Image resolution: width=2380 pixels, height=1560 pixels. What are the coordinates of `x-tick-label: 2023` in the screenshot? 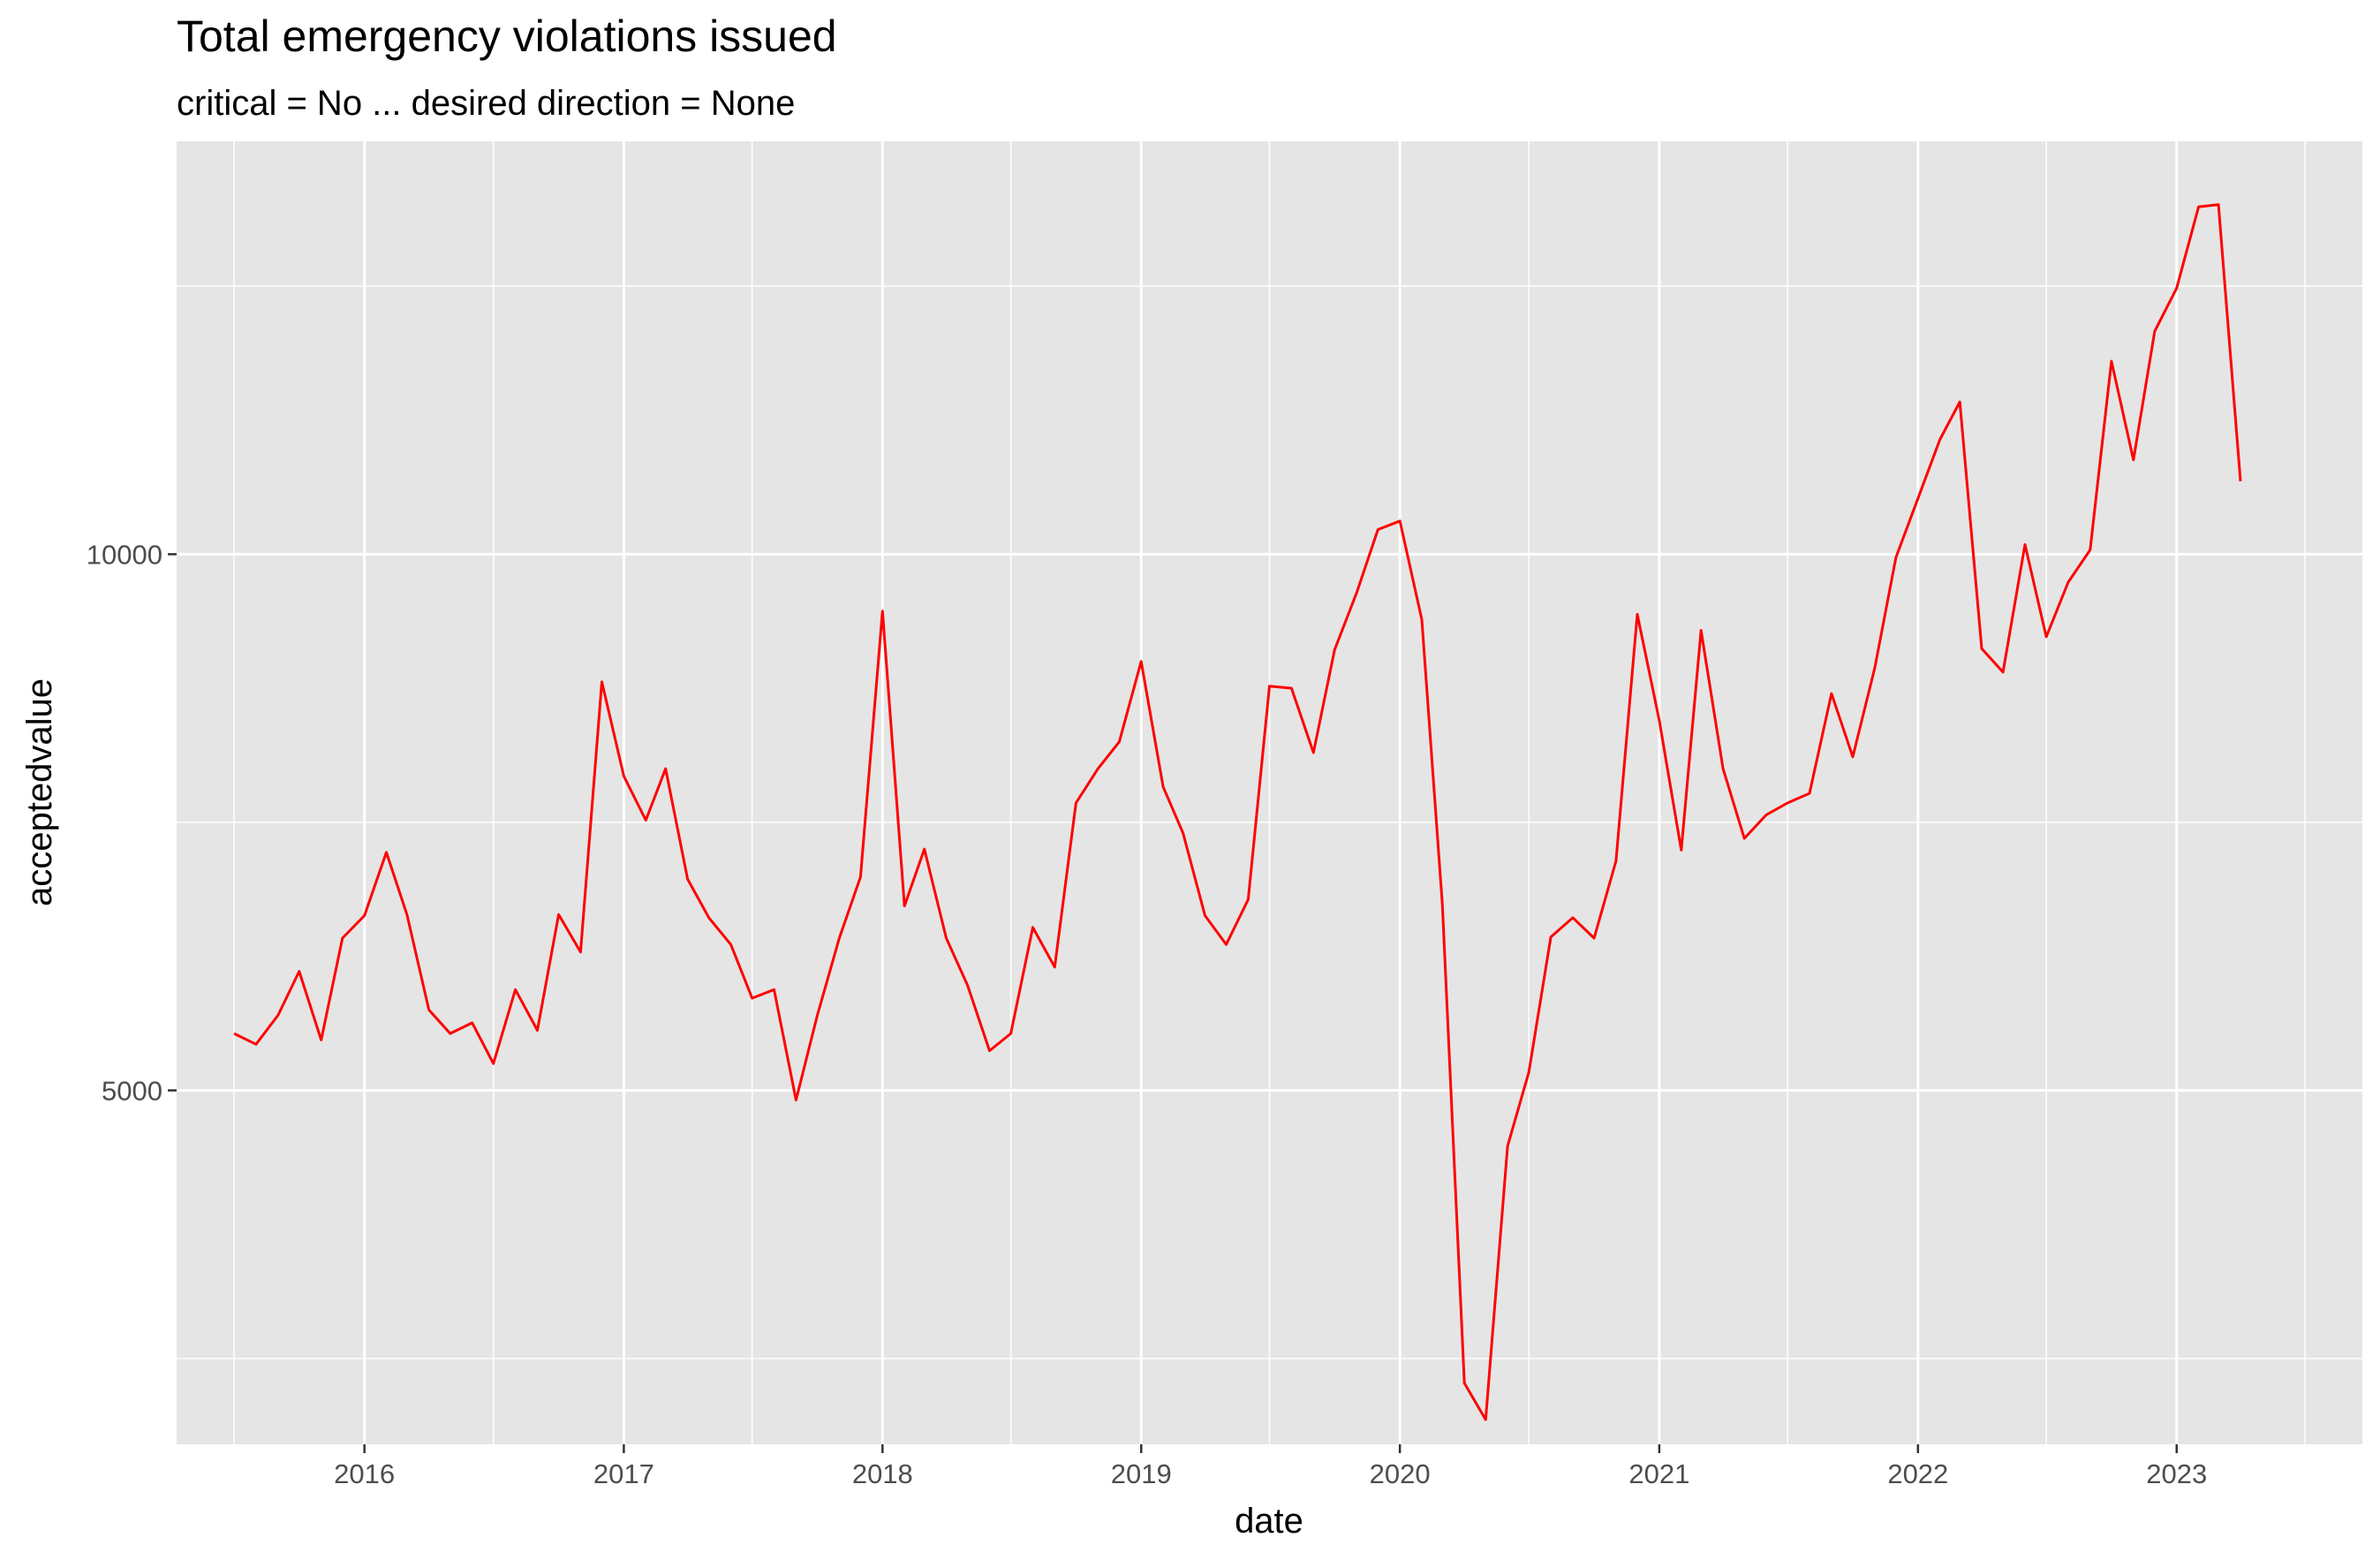 It's located at (2176, 1473).